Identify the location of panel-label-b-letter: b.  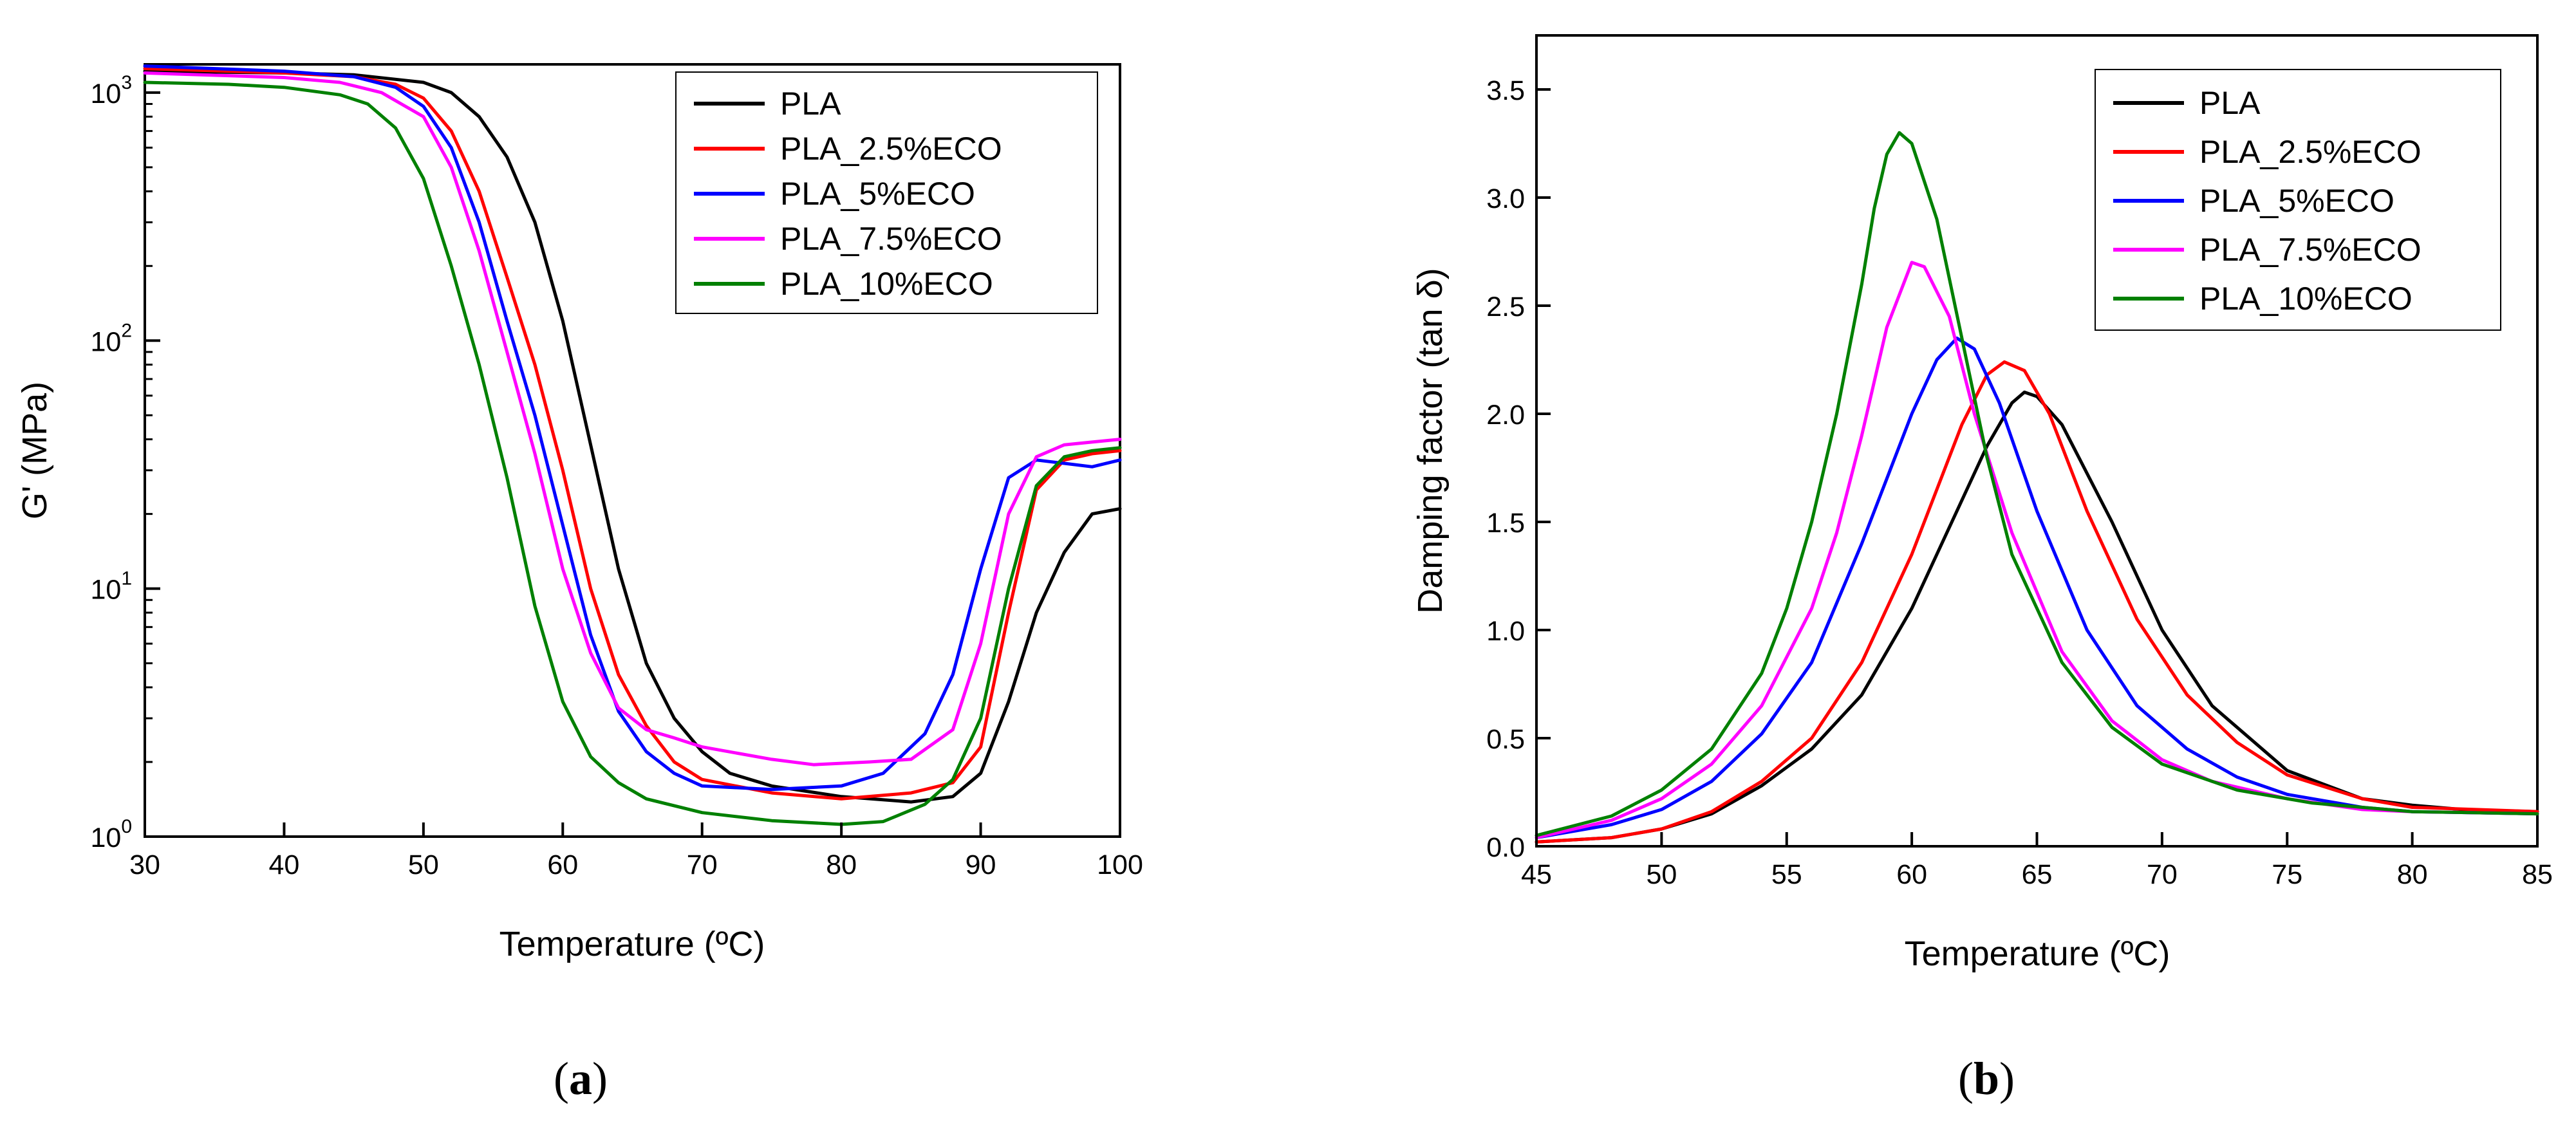
(1987, 1078).